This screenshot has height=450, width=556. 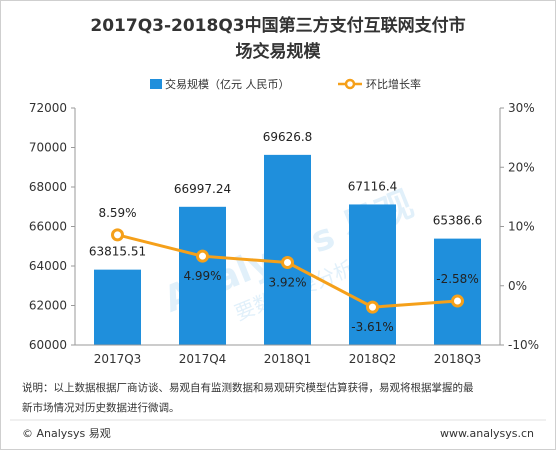 What do you see at coordinates (117, 235) in the screenshot?
I see `growth-point-2017Q3` at bounding box center [117, 235].